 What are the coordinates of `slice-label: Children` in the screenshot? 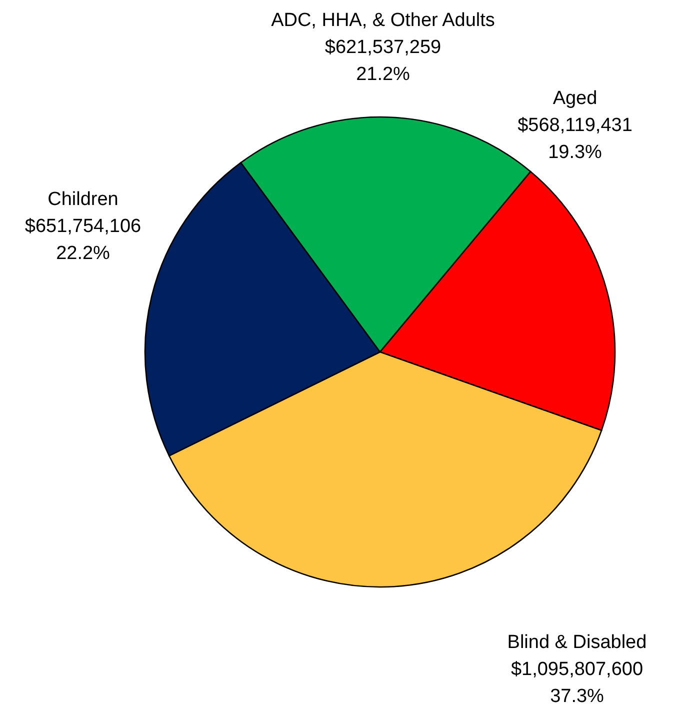 It's located at (83, 199).